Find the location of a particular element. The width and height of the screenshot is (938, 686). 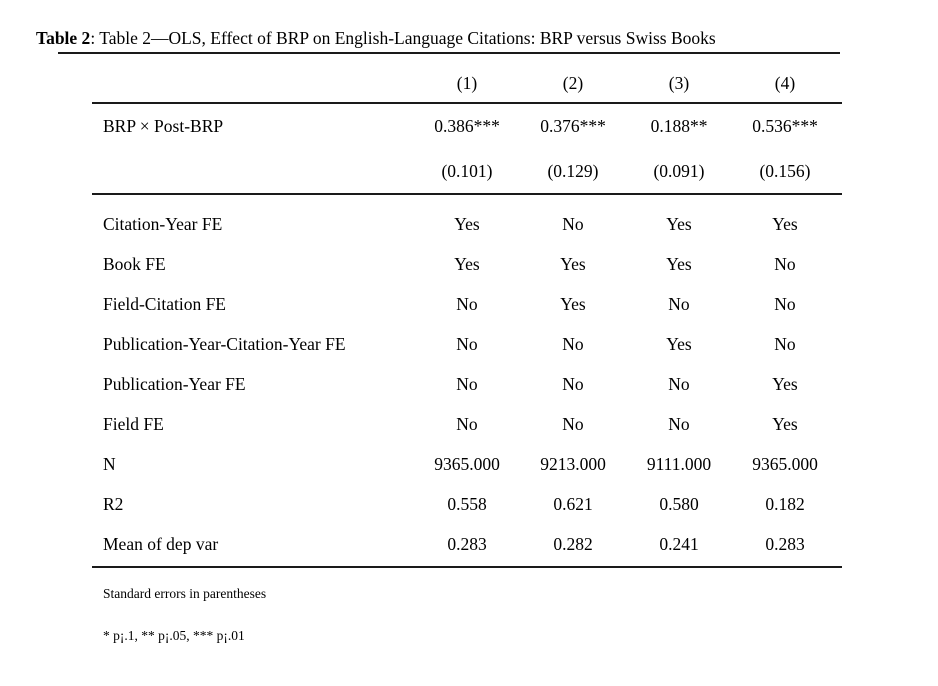

cell-value: 9111.000 is located at coordinates (679, 463).